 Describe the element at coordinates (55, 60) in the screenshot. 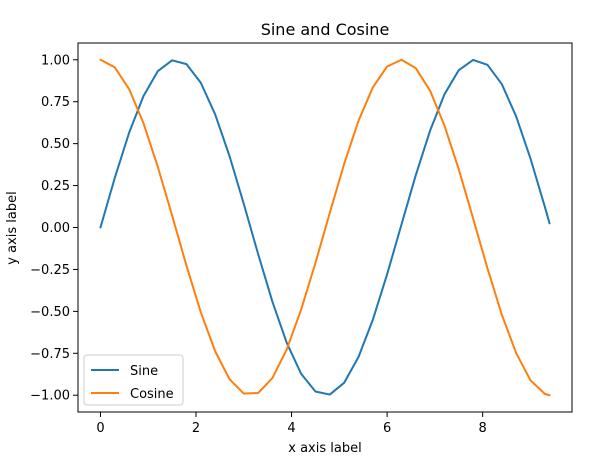

I see `y-tick-label: 1.00` at that location.